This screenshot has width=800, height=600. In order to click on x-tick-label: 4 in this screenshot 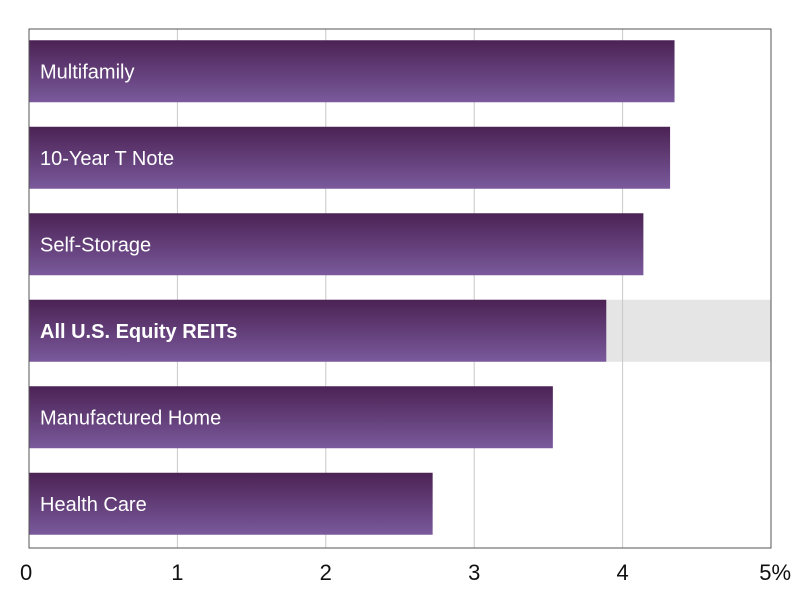, I will do `click(622, 572)`.